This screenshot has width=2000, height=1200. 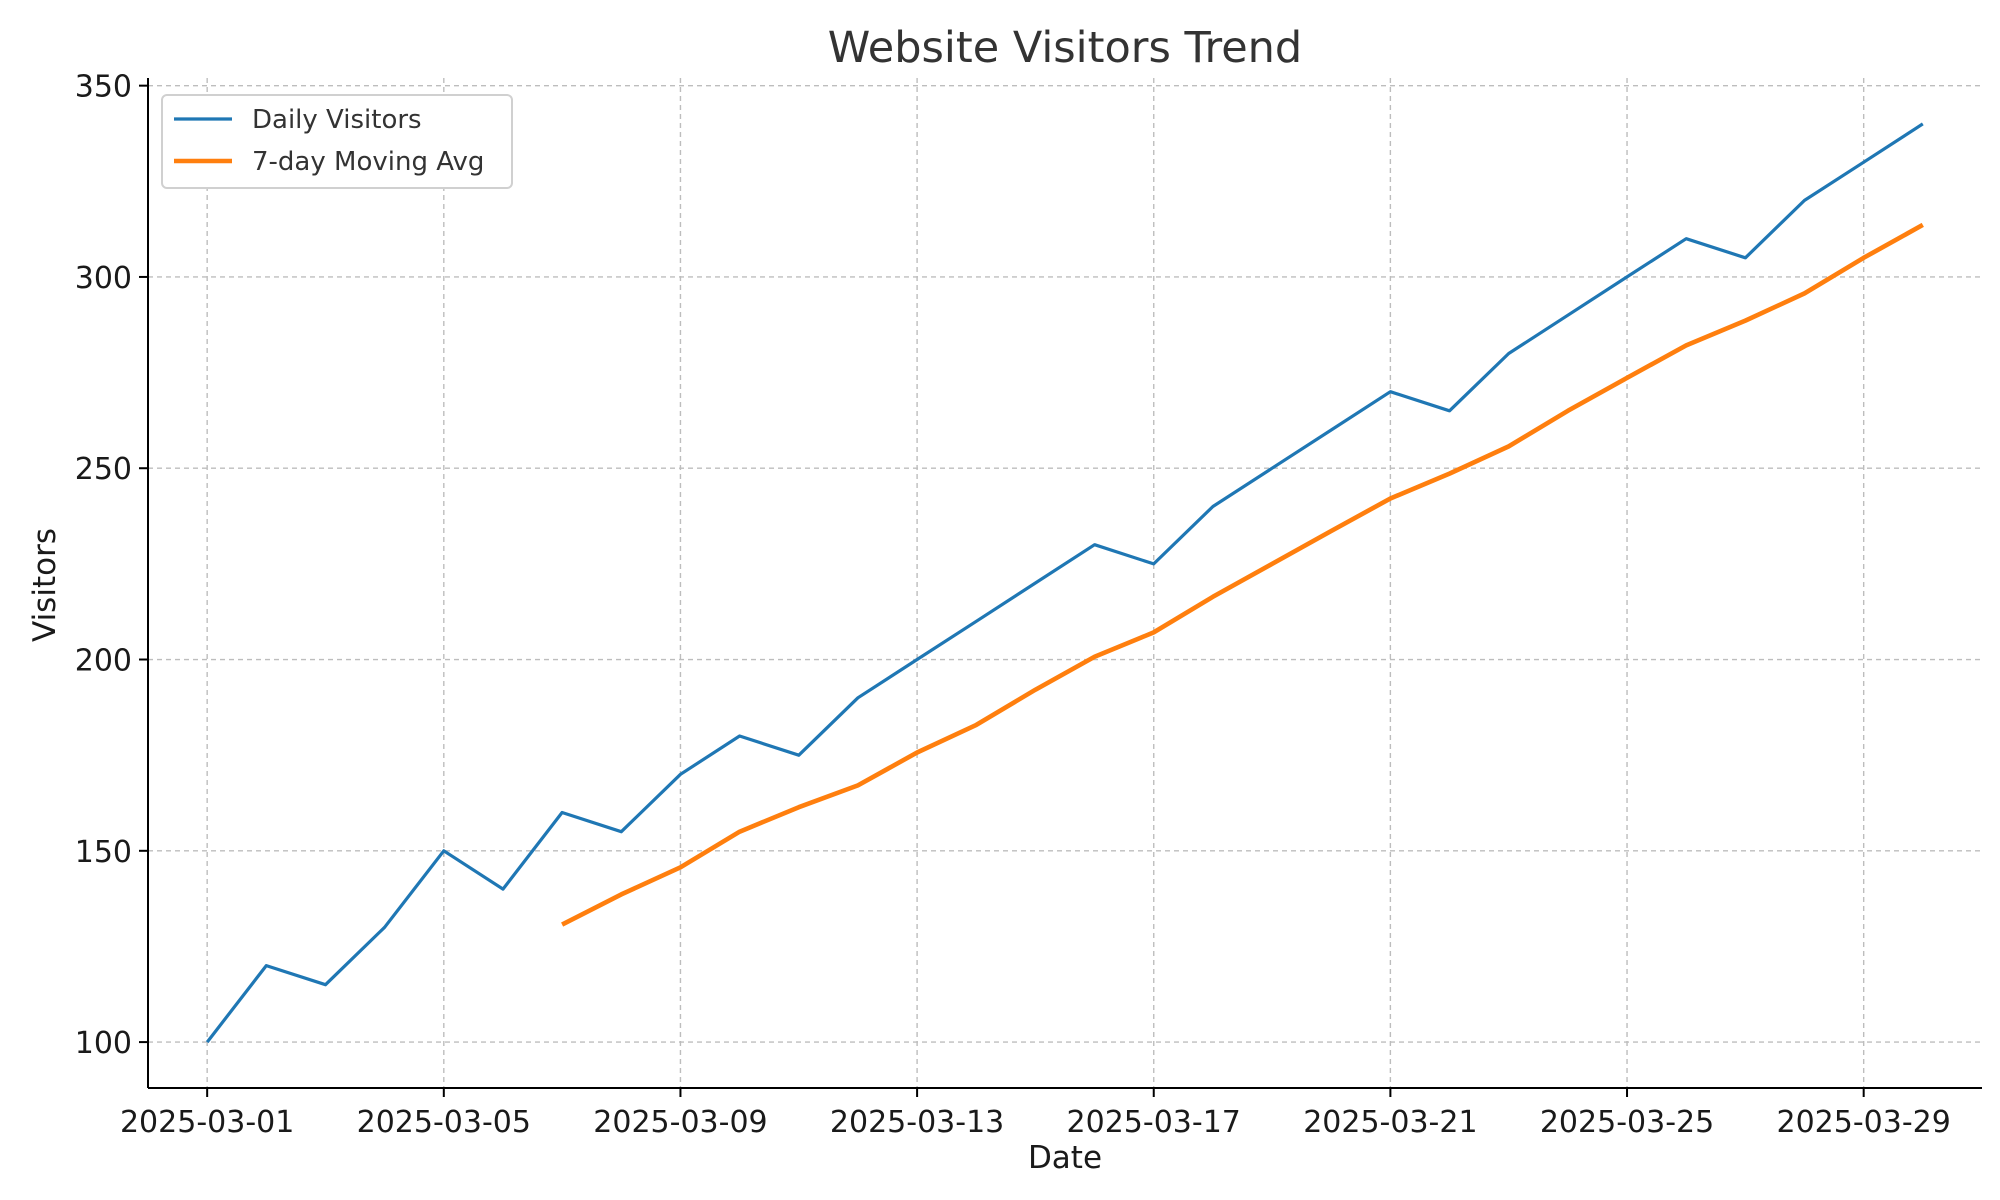 What do you see at coordinates (444, 1122) in the screenshot?
I see `x-tick-label: 2025-03-05` at bounding box center [444, 1122].